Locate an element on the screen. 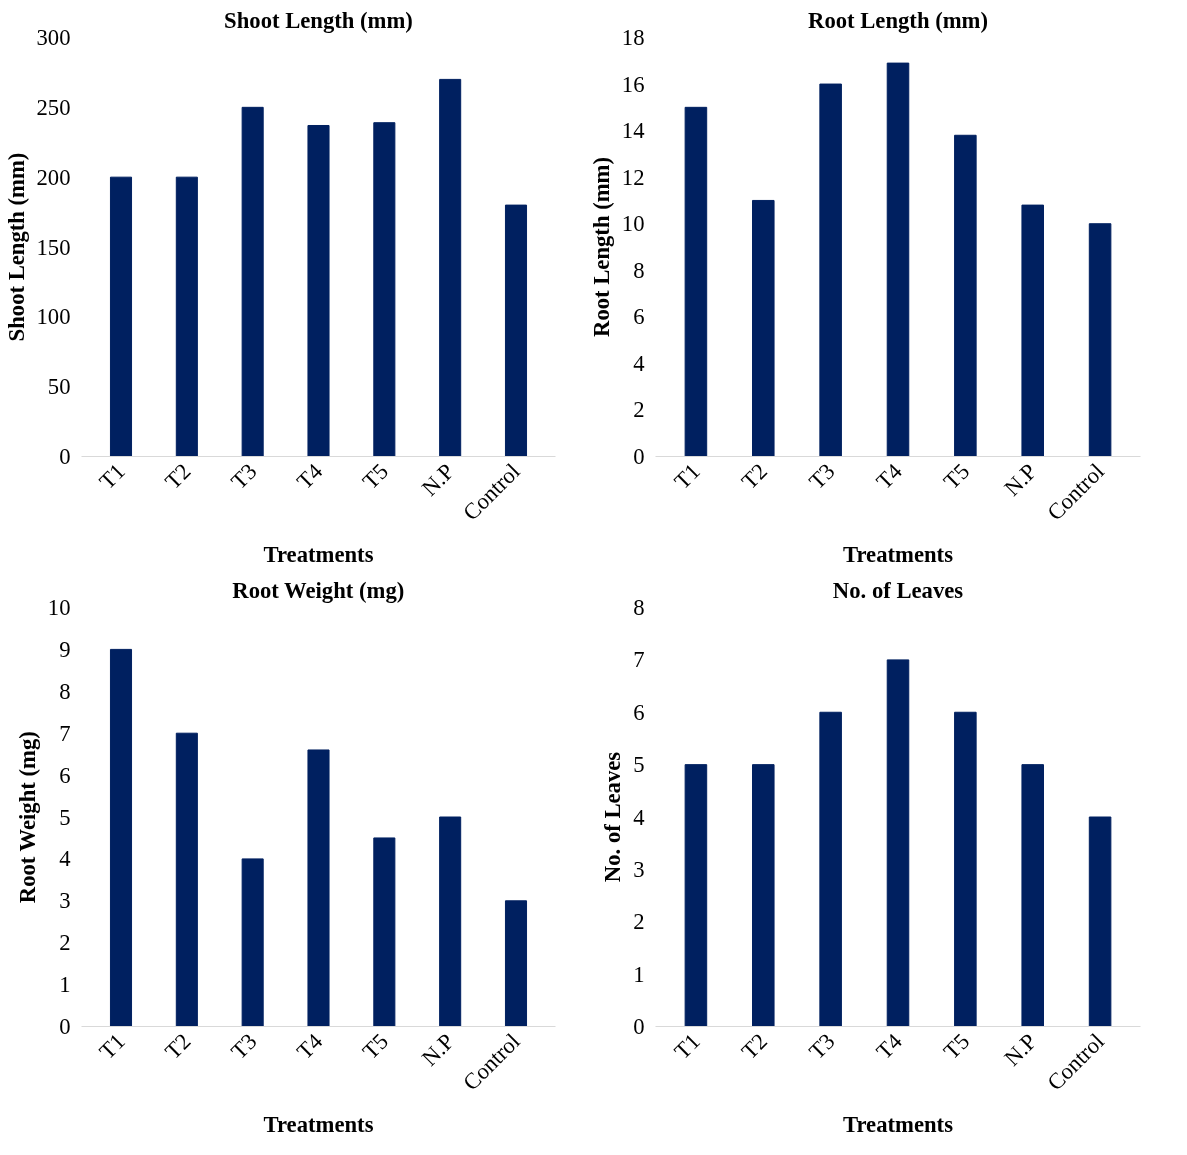 The width and height of the screenshot is (1187, 1155). y-tick-label: 200 is located at coordinates (53, 177).